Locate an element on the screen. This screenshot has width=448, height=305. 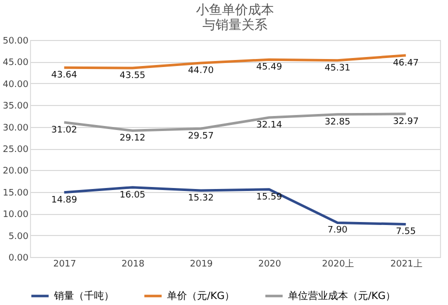
chart-title: 小鱼单价成本与销量关系 is located at coordinates (235, 18).